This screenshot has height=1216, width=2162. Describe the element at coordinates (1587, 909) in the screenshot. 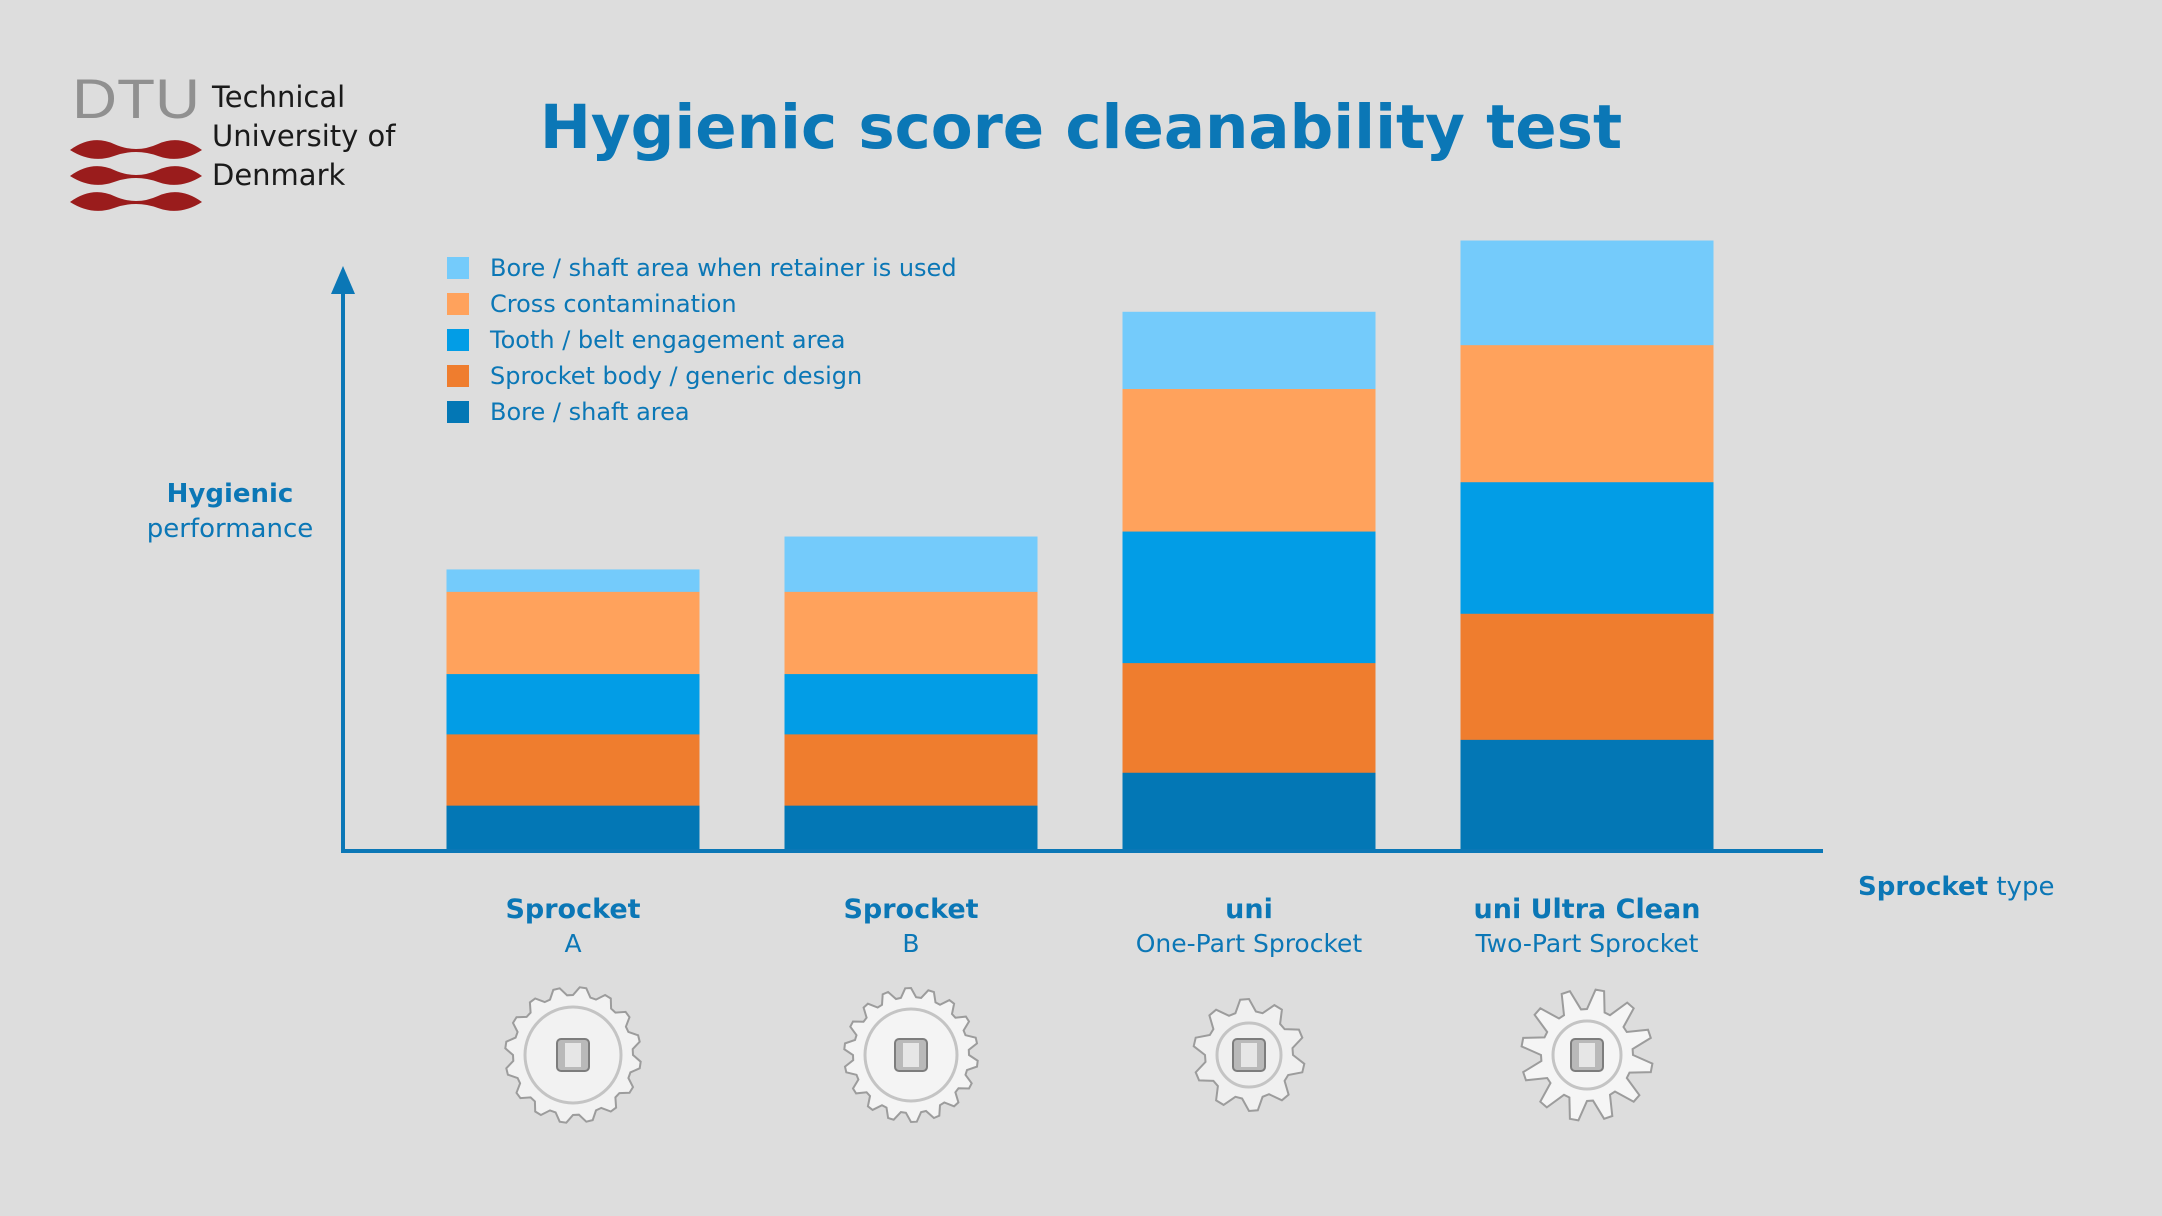

I see `category-name: uni Ultra Clean` at that location.